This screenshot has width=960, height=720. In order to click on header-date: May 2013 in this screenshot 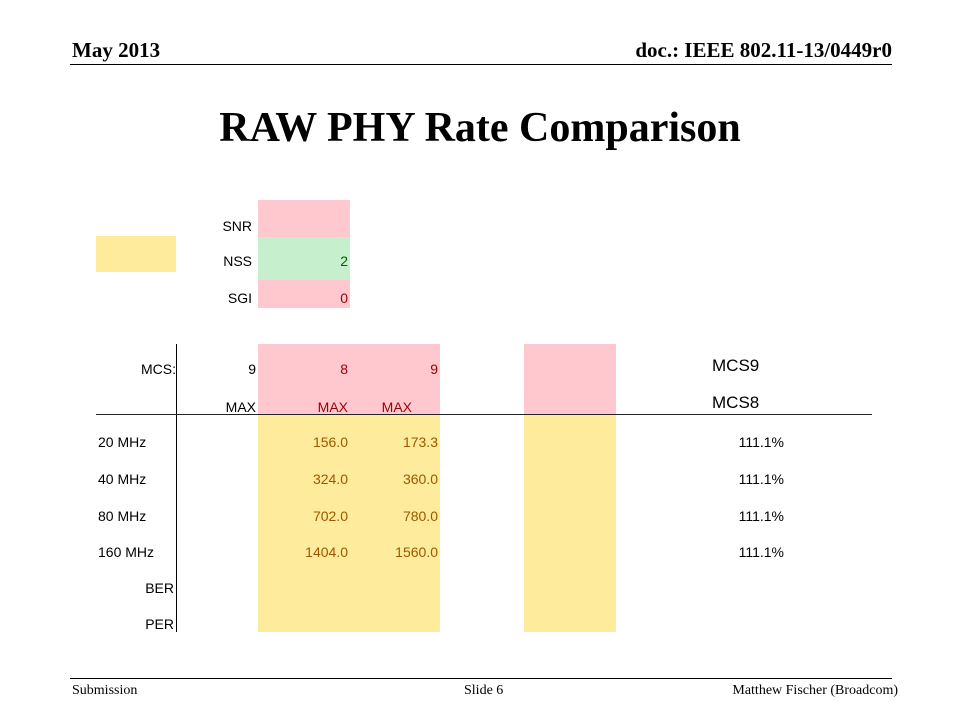, I will do `click(116, 50)`.